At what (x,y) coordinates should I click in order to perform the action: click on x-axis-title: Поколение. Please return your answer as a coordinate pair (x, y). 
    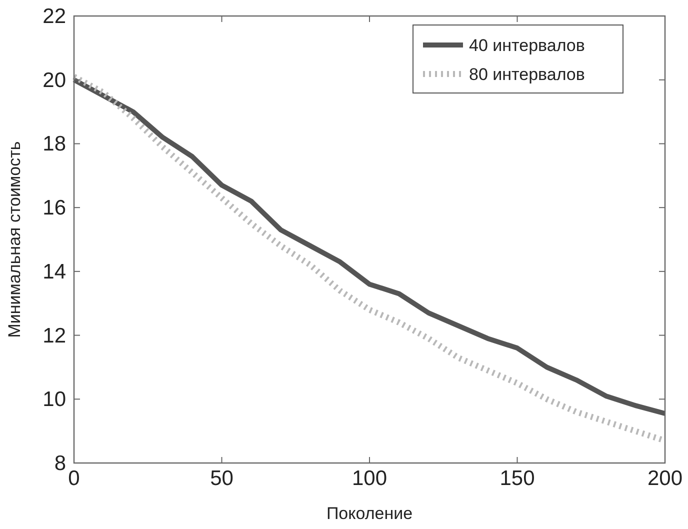
    Looking at the image, I should click on (369, 513).